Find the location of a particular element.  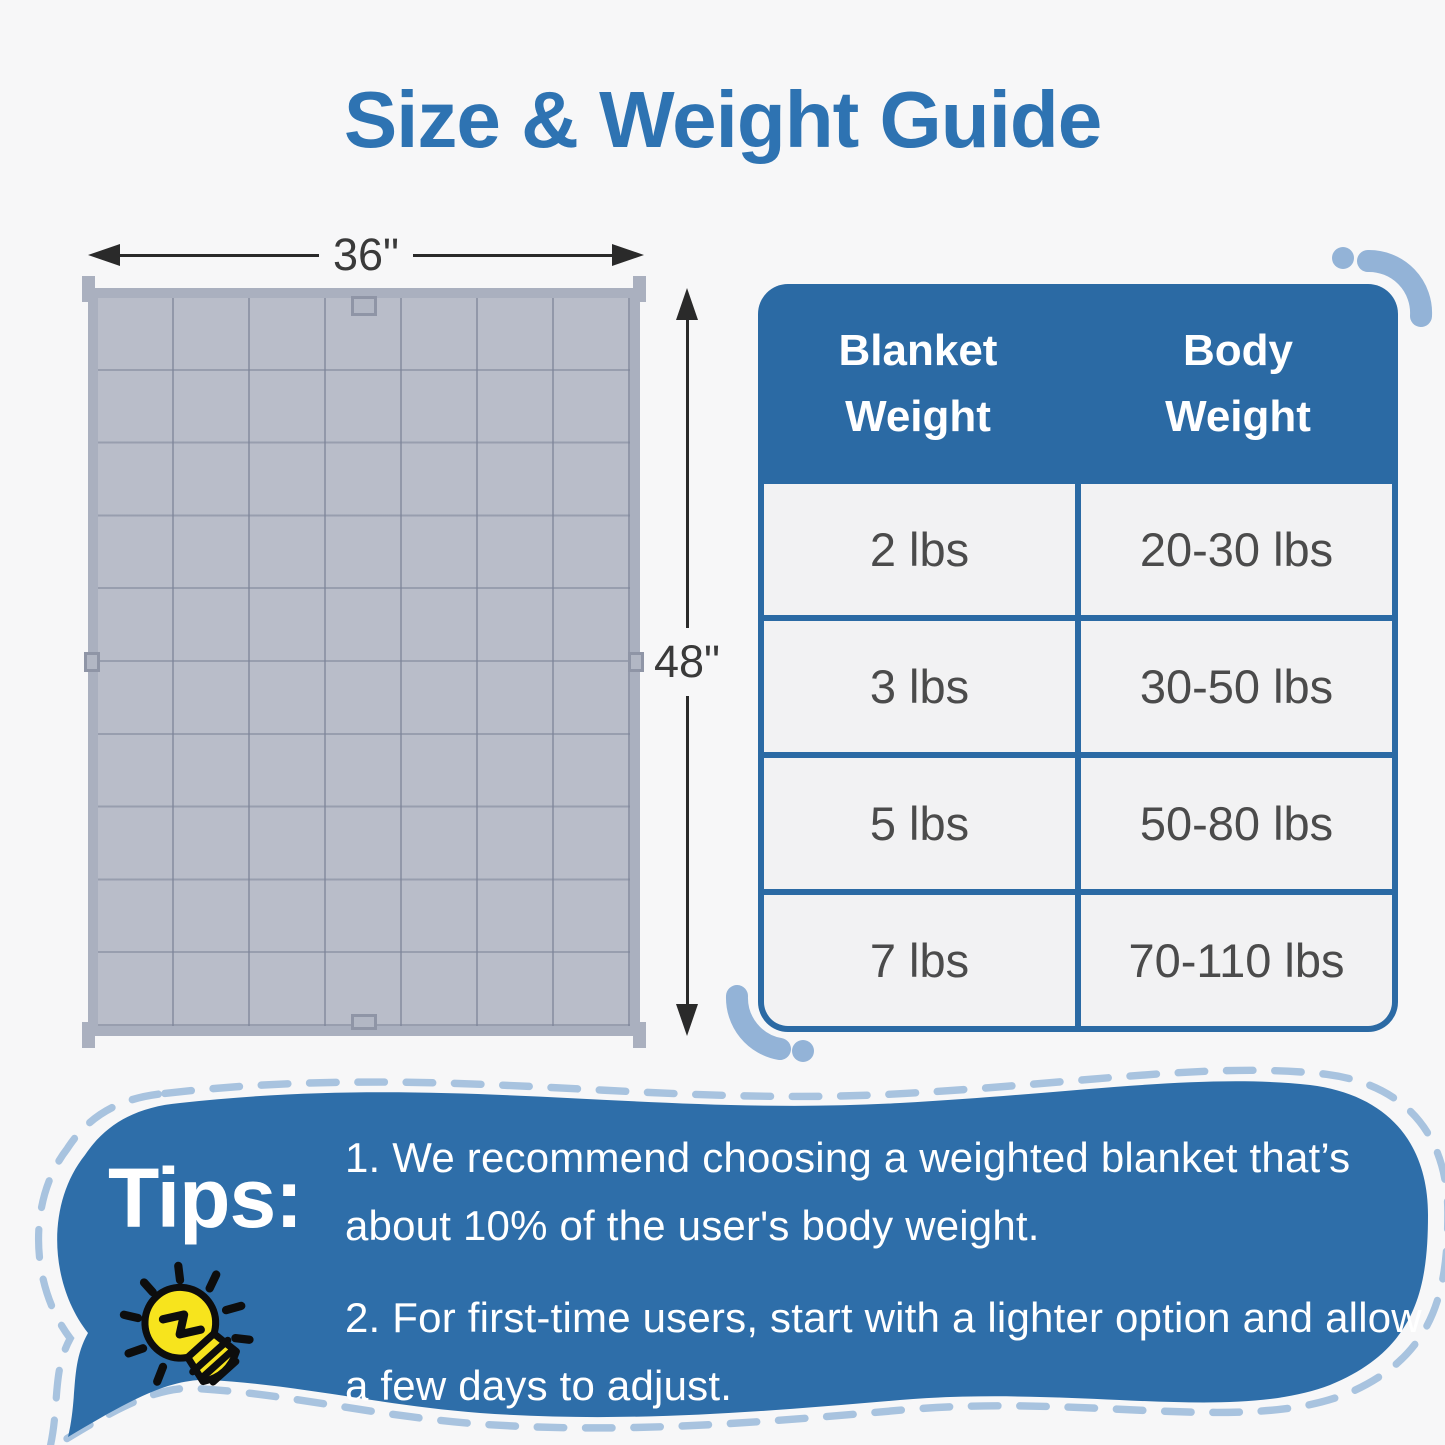

table-cell-blanket-weight: 7 lbs is located at coordinates (919, 960).